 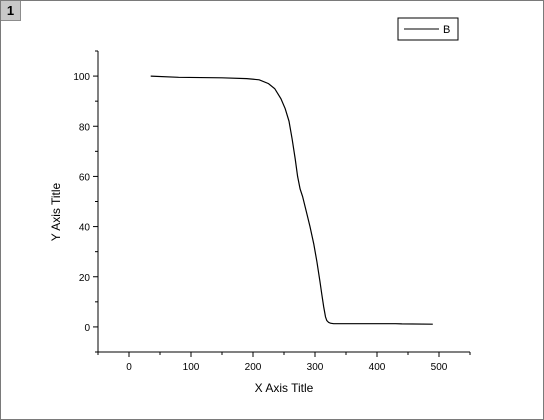 What do you see at coordinates (11, 11) in the screenshot?
I see `layer-tab: 1` at bounding box center [11, 11].